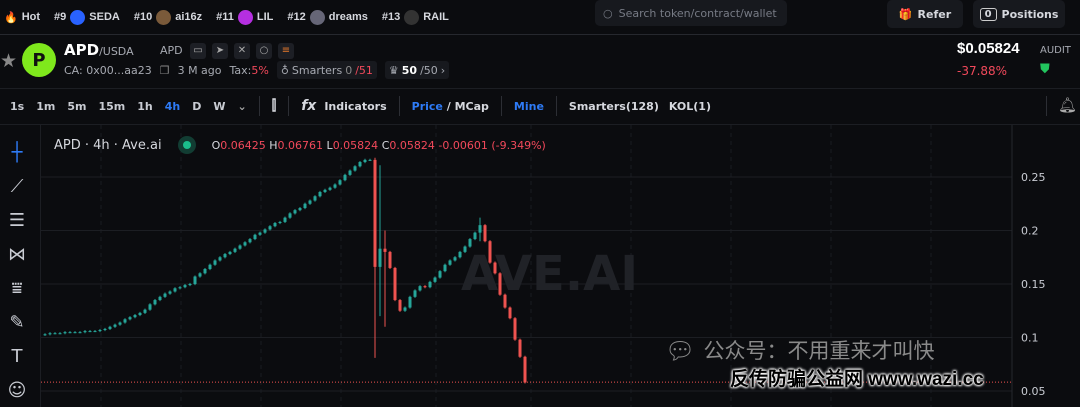 The height and width of the screenshot is (407, 1080). Describe the element at coordinates (220, 51) in the screenshot. I see `telegram-icon: ➤` at that location.